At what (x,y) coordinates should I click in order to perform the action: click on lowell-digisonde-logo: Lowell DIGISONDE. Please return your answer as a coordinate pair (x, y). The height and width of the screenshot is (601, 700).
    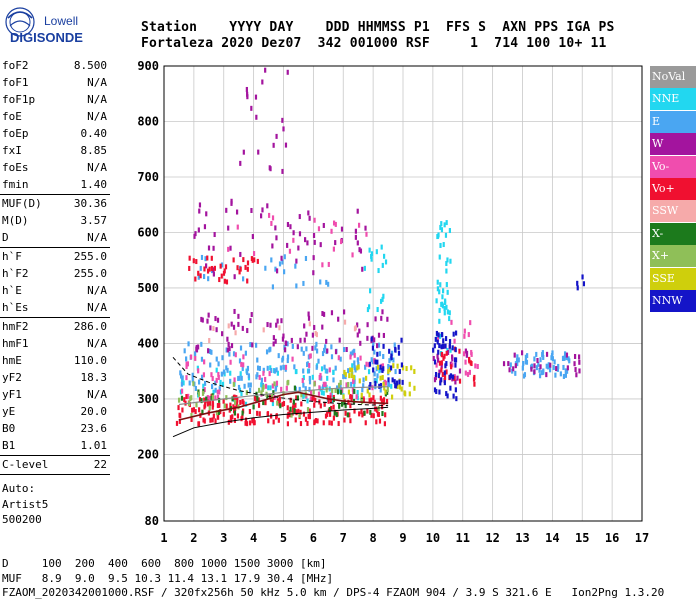
    Looking at the image, I should click on (44, 26).